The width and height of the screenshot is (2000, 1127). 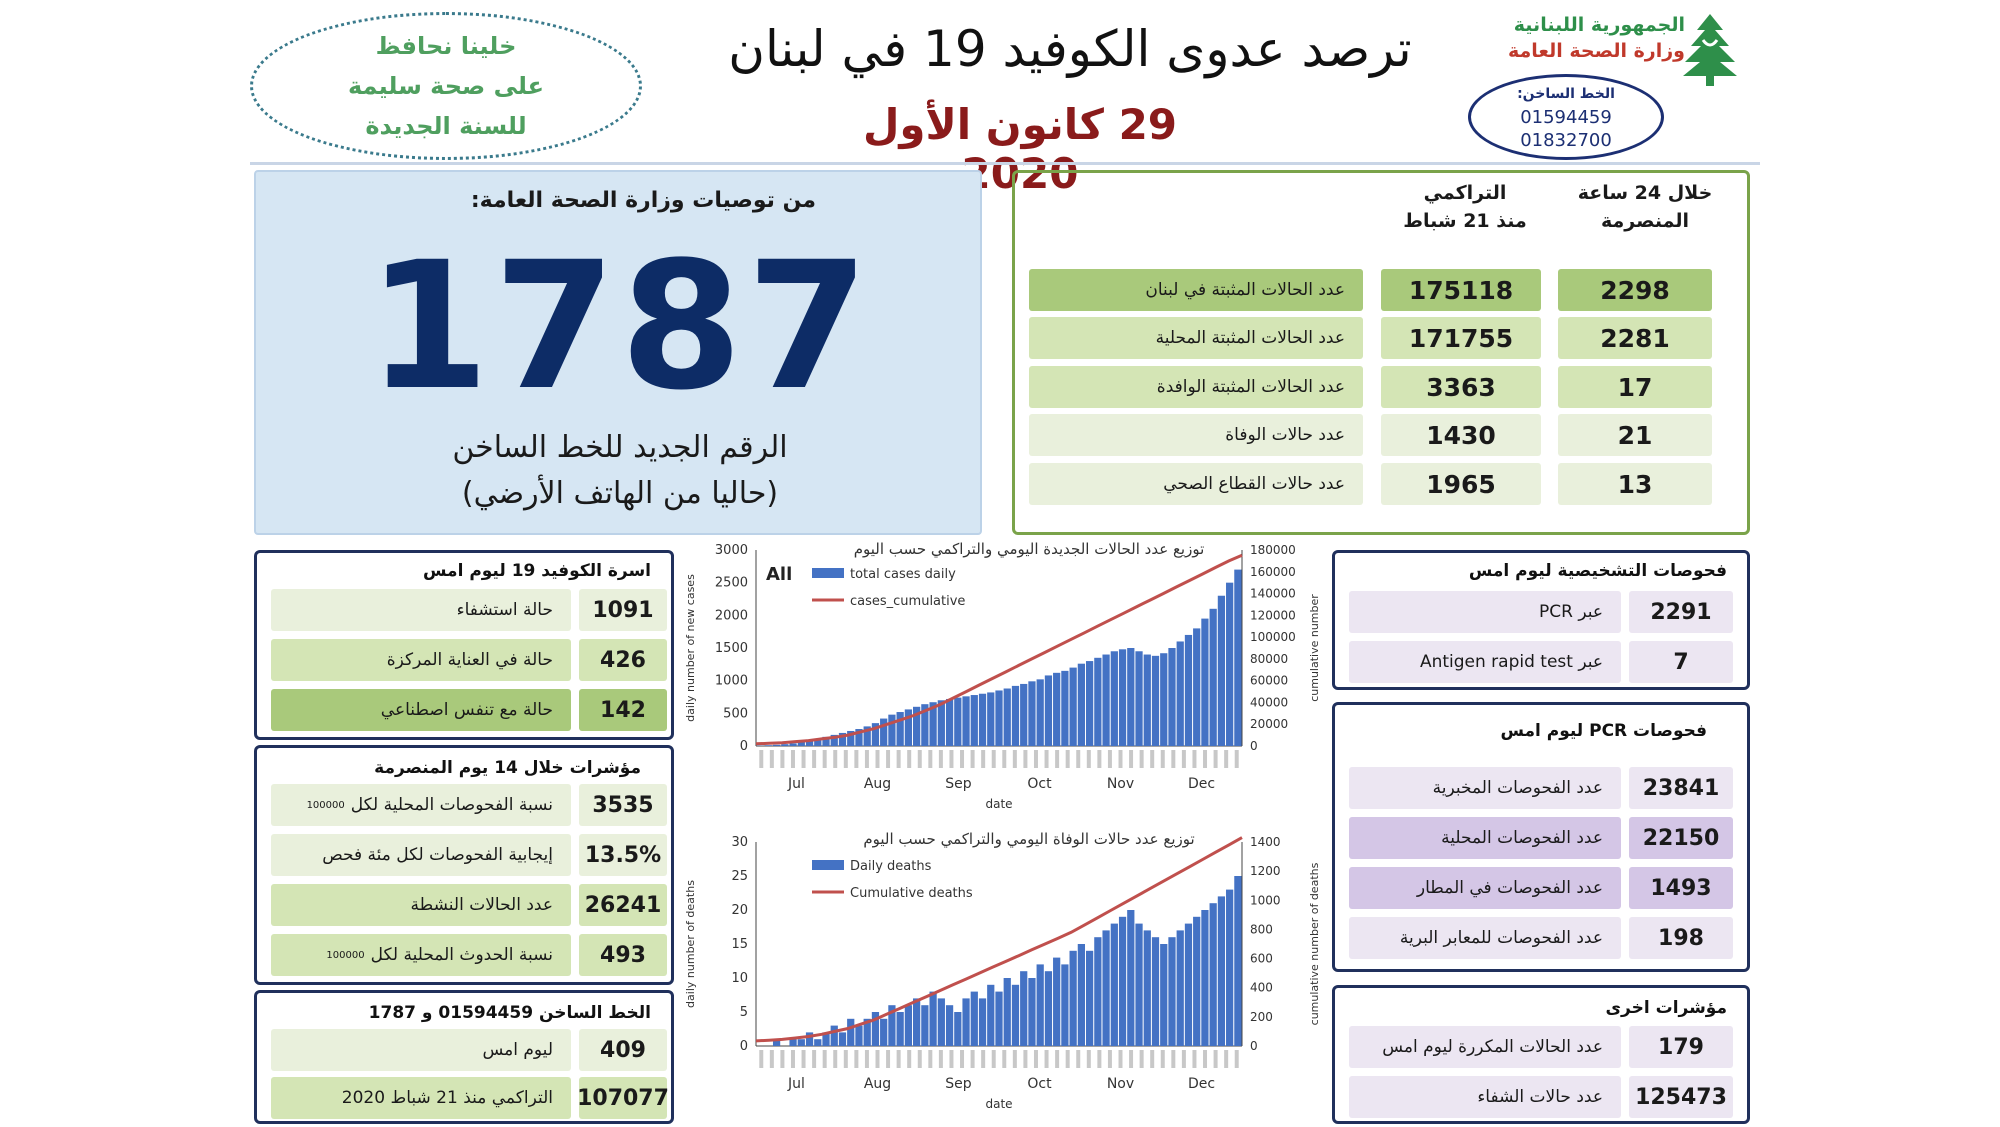 I want to click on deaths-month-1: Aug, so click(x=877, y=1084).